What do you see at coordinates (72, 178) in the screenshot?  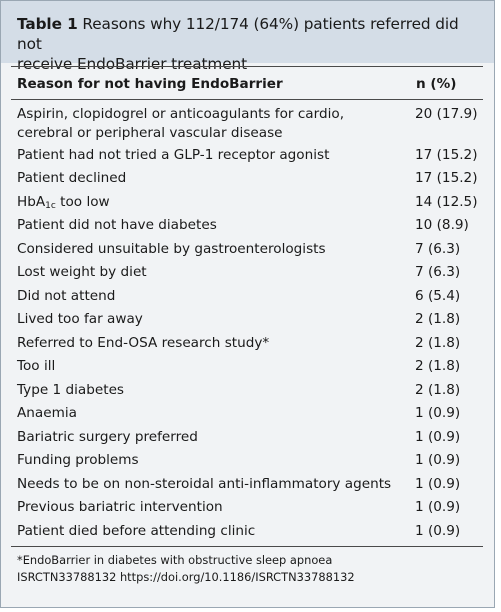 I see `reason-cell: Patient declined` at bounding box center [72, 178].